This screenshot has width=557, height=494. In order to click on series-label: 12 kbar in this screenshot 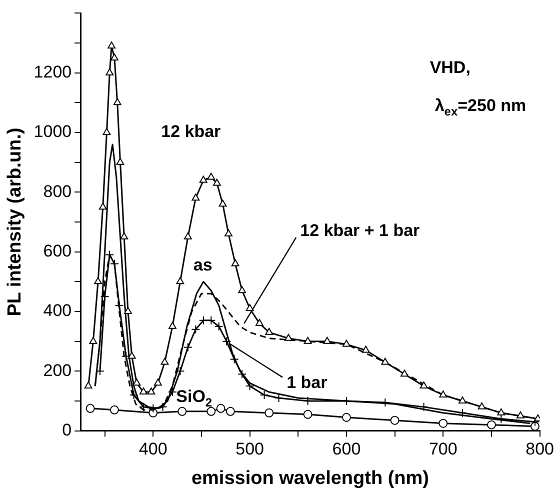, I will do `click(191, 131)`.